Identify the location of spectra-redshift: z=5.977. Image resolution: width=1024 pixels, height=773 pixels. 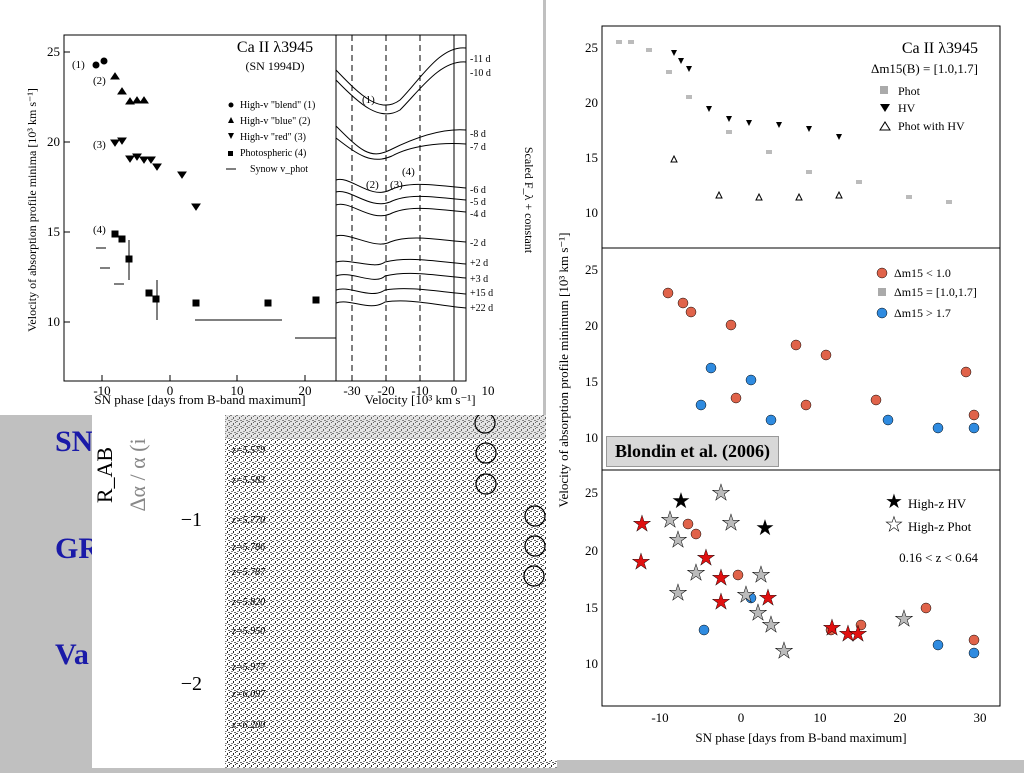
(248, 667).